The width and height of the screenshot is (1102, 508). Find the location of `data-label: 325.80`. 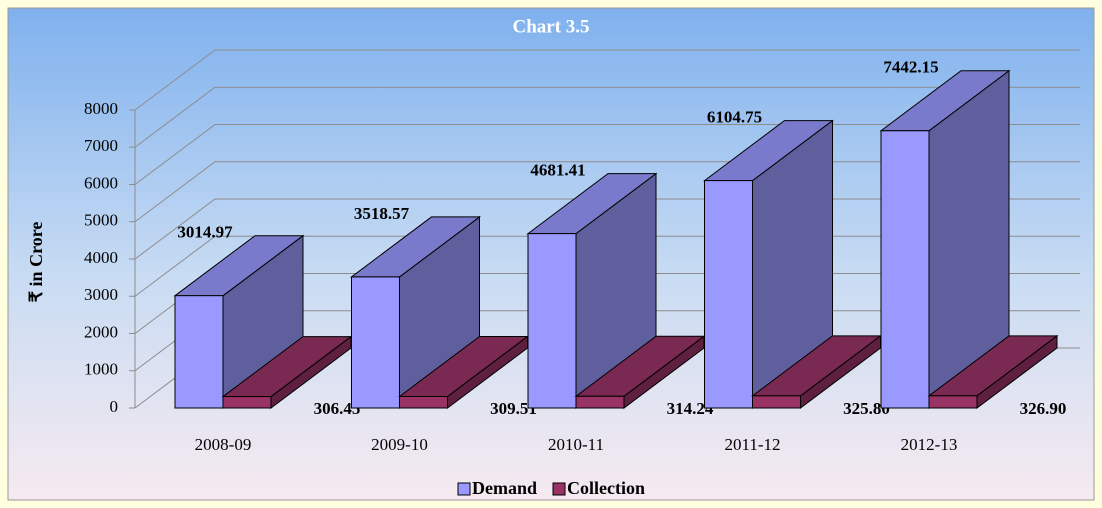

data-label: 325.80 is located at coordinates (866, 408).